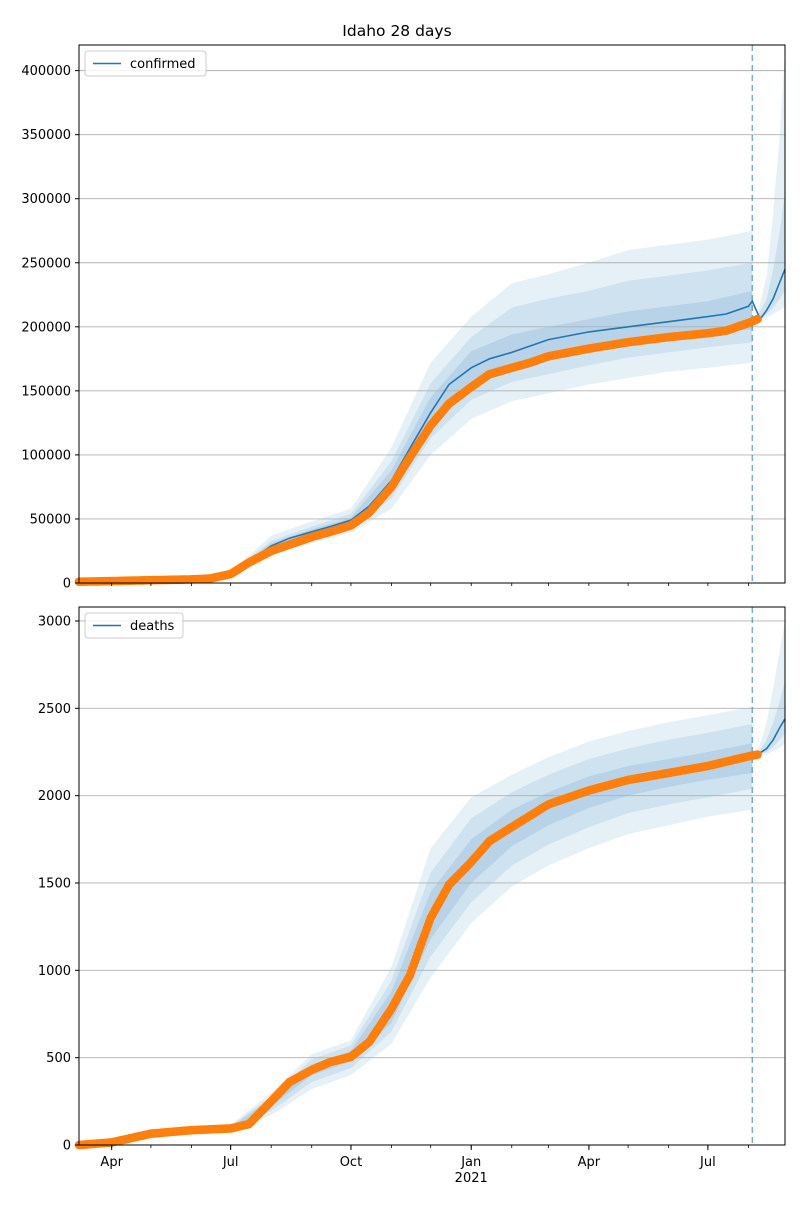 The image size is (800, 1205). What do you see at coordinates (58, 1058) in the screenshot?
I see `y-tick-label: 500` at bounding box center [58, 1058].